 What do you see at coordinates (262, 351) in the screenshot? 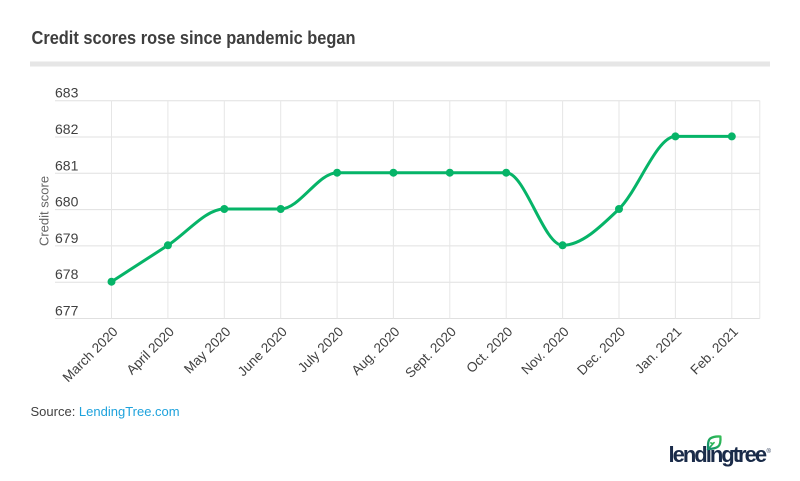
I see `svg-text: June 2020` at bounding box center [262, 351].